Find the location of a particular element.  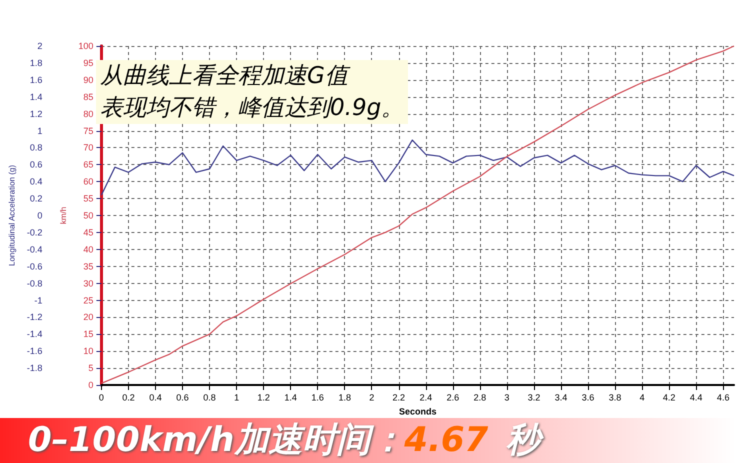

x-tick-label: 0 is located at coordinates (101, 397).